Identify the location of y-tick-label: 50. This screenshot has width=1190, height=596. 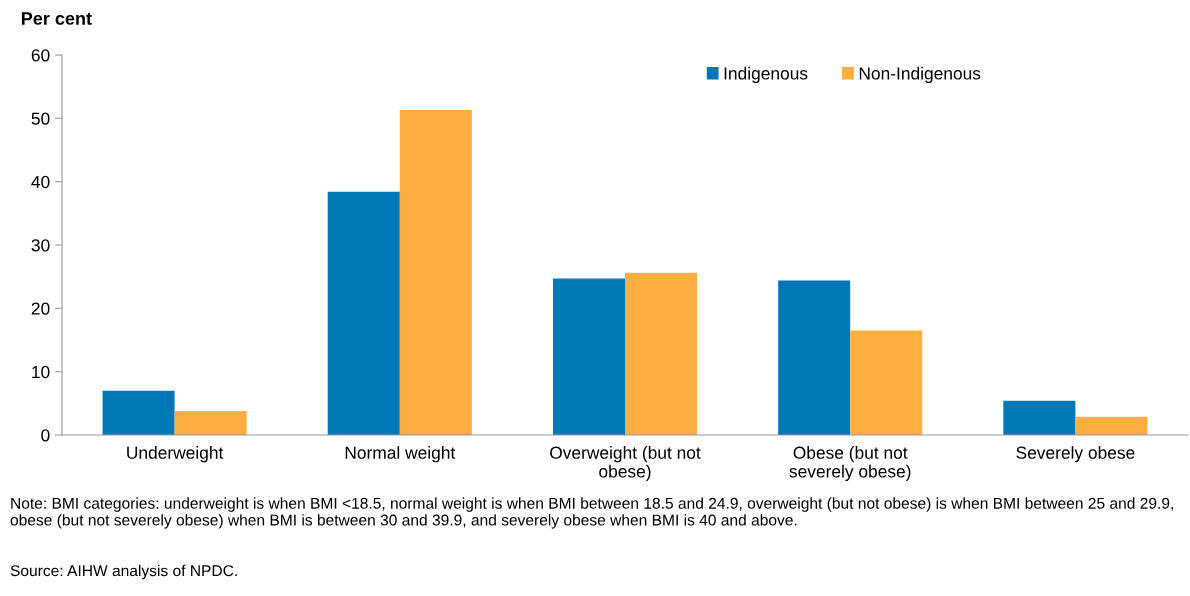
(40, 118).